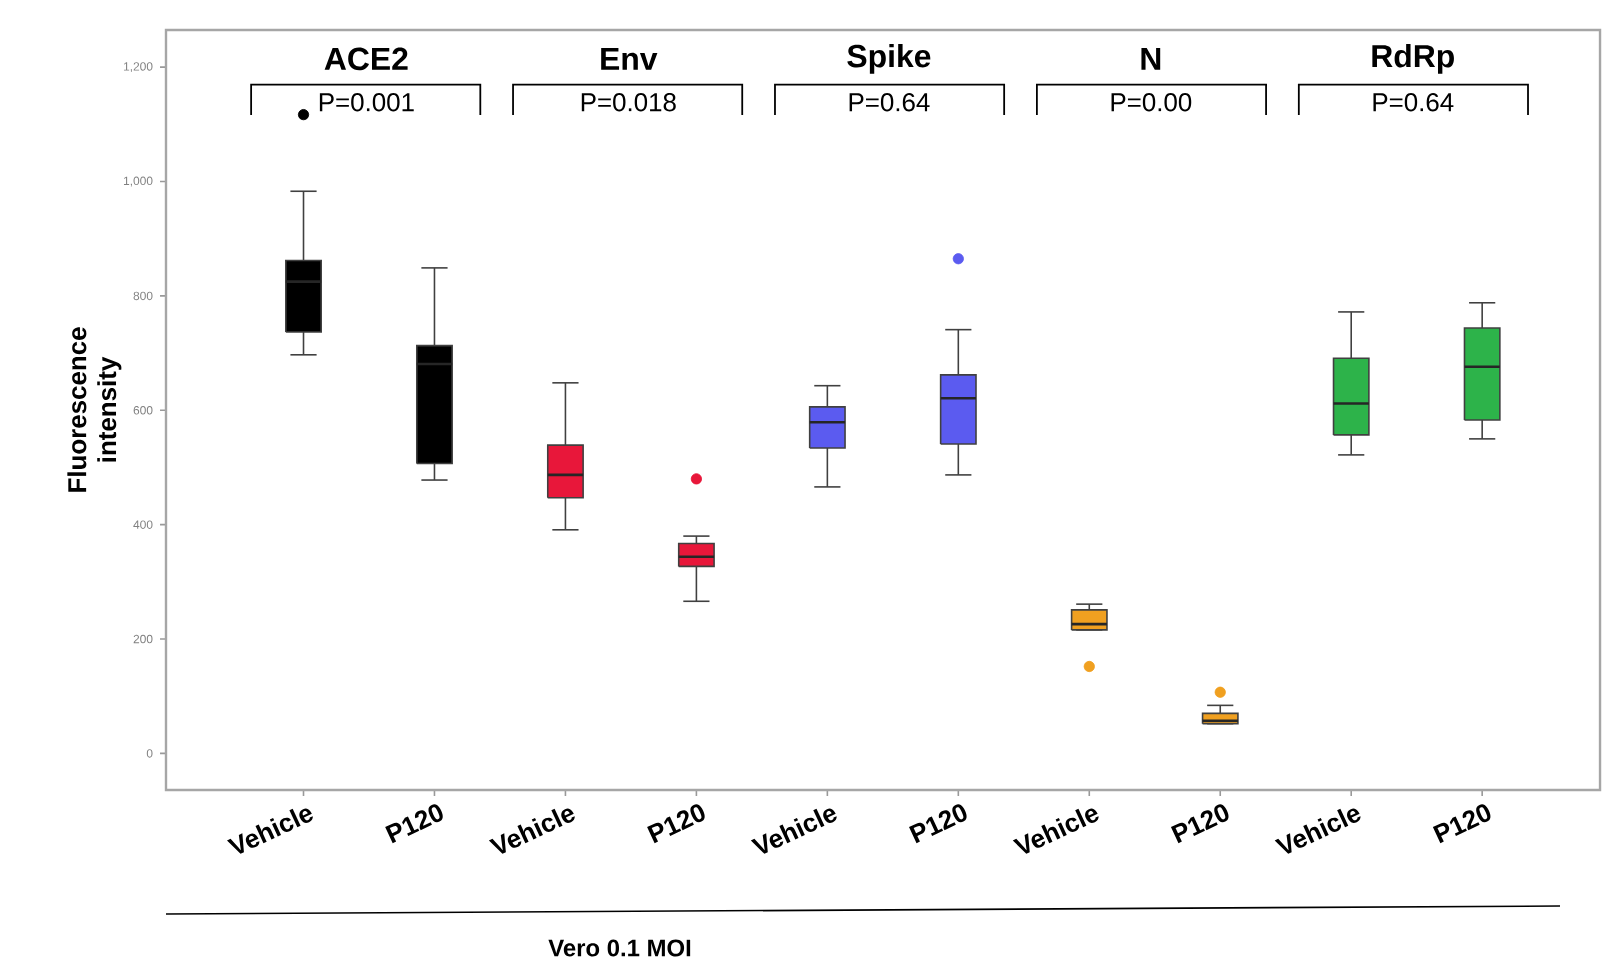 The image size is (1604, 972). I want to click on annotation: Spike, so click(889, 59).